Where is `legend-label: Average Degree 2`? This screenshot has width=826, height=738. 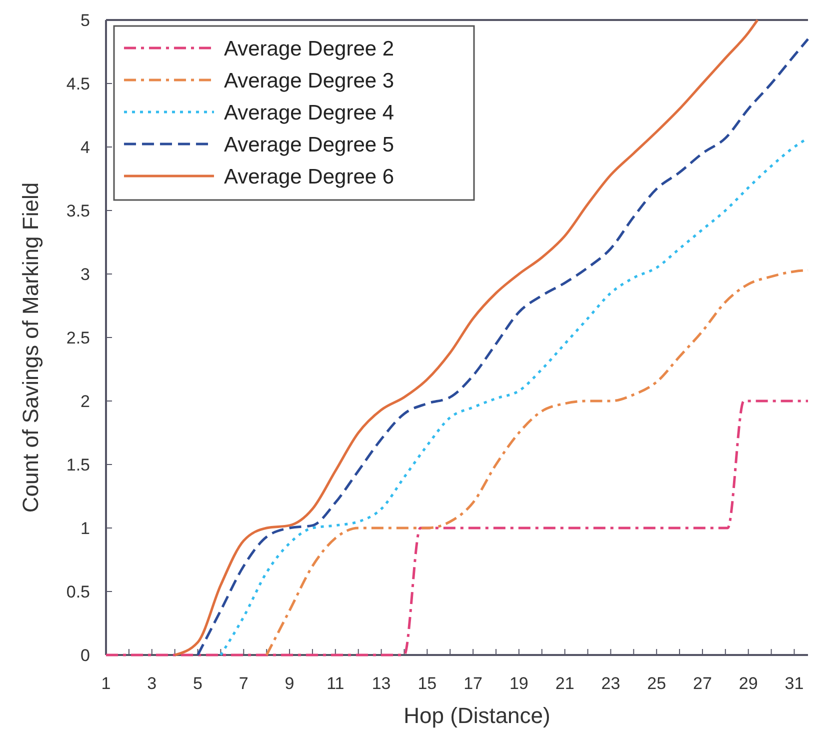 legend-label: Average Degree 2 is located at coordinates (309, 48).